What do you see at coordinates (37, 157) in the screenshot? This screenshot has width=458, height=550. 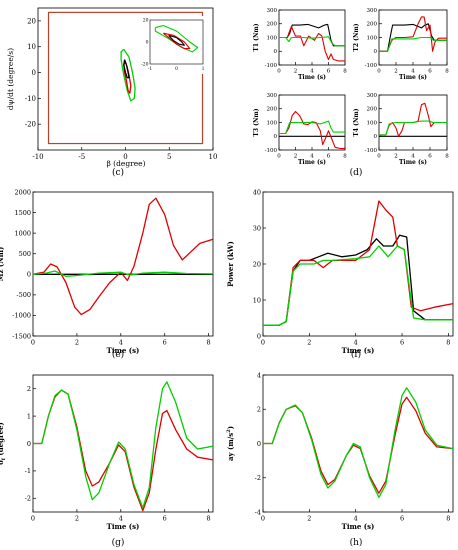 I see `c-xtick-label: -10` at bounding box center [37, 157].